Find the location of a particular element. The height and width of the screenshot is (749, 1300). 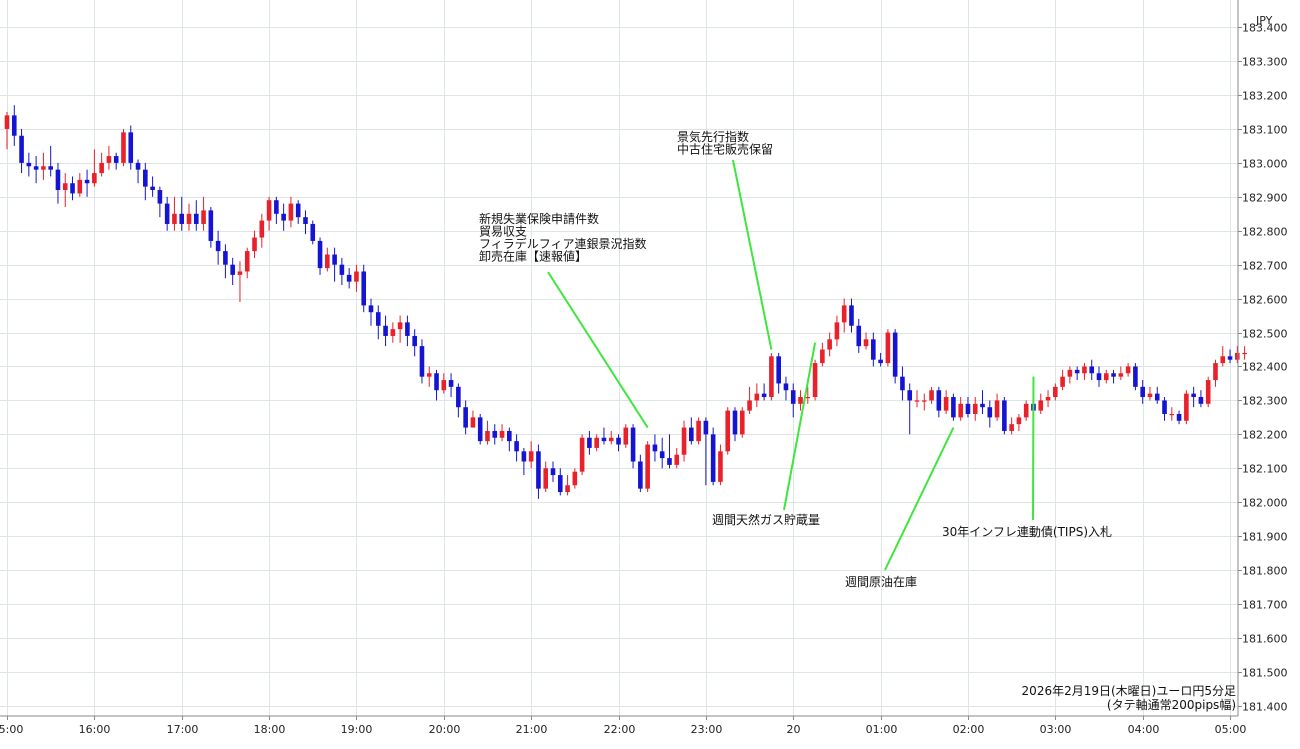

y-tick-label: 182.000 is located at coordinates (1265, 503).